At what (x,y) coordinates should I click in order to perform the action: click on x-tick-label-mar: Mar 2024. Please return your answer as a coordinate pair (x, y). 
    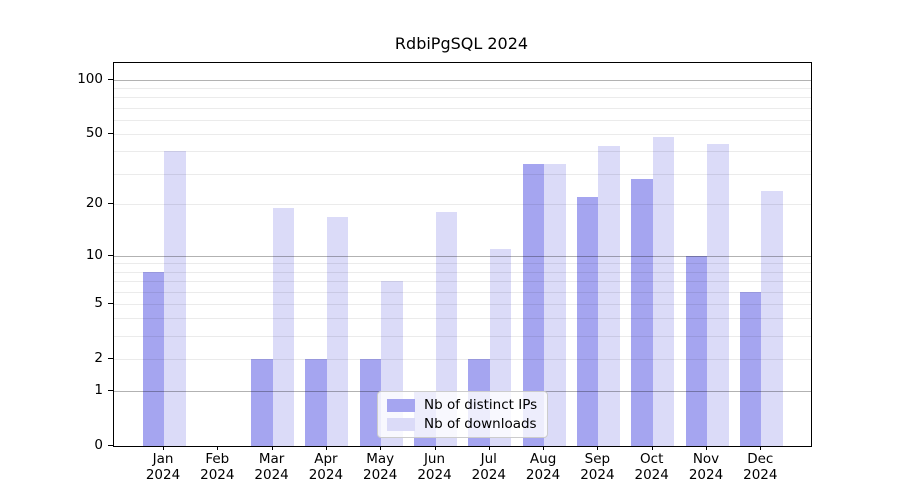
    Looking at the image, I should click on (271, 467).